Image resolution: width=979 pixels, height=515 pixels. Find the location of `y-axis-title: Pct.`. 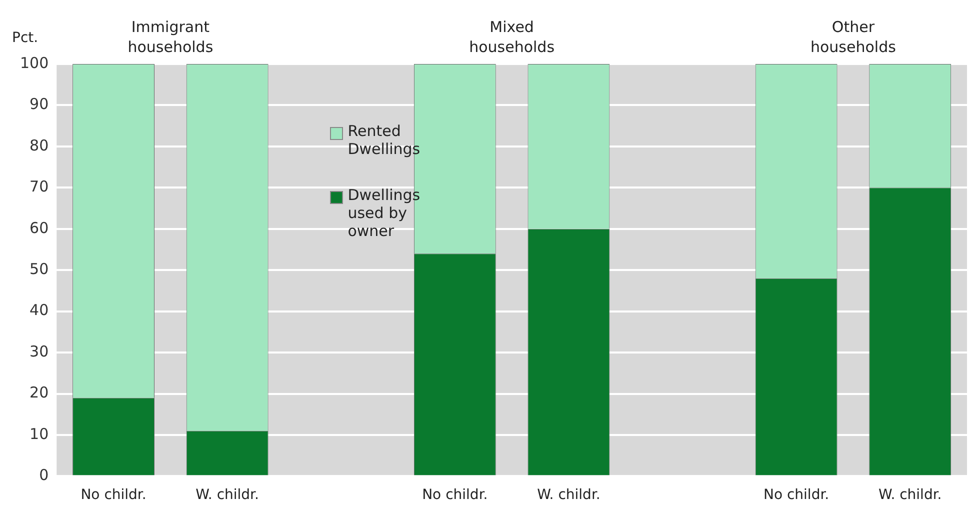

y-axis-title: Pct. is located at coordinates (25, 38).